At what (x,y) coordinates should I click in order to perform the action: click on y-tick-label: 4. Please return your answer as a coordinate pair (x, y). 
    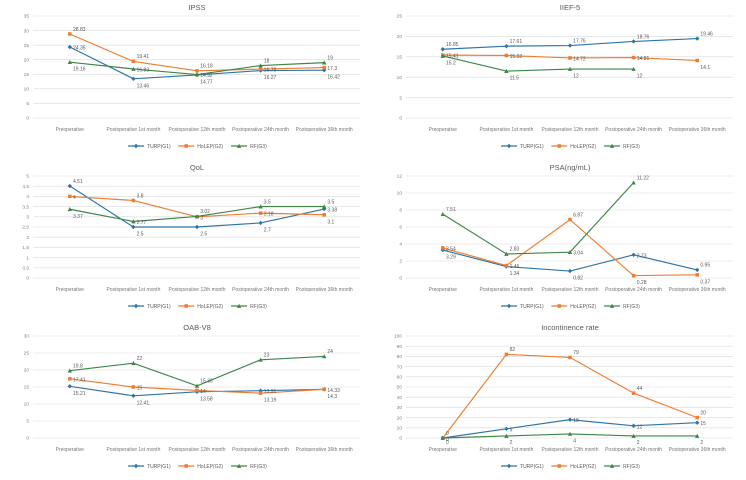
    Looking at the image, I should click on (27, 197).